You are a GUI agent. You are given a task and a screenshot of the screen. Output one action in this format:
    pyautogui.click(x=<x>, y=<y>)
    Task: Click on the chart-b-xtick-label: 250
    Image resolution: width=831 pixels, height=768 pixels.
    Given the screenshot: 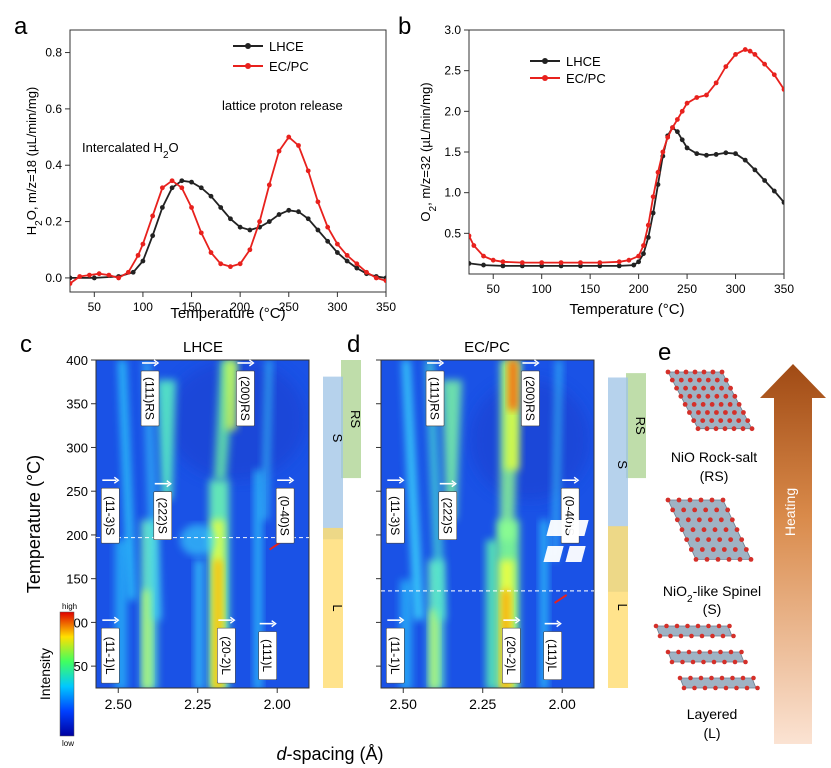 What is the action you would take?
    pyautogui.click(x=687, y=289)
    